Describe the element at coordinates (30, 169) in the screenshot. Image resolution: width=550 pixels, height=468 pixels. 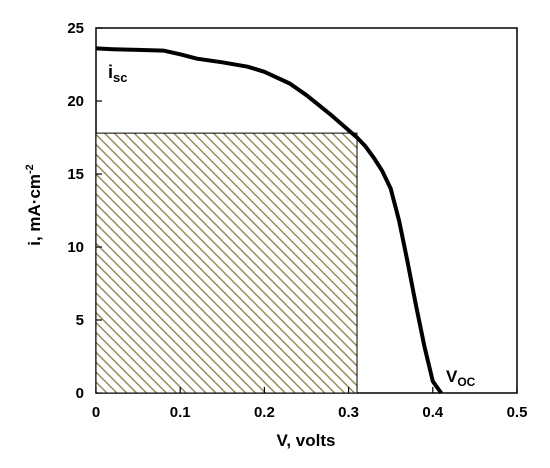
I see `y-axis-title-superscript: -2` at that location.